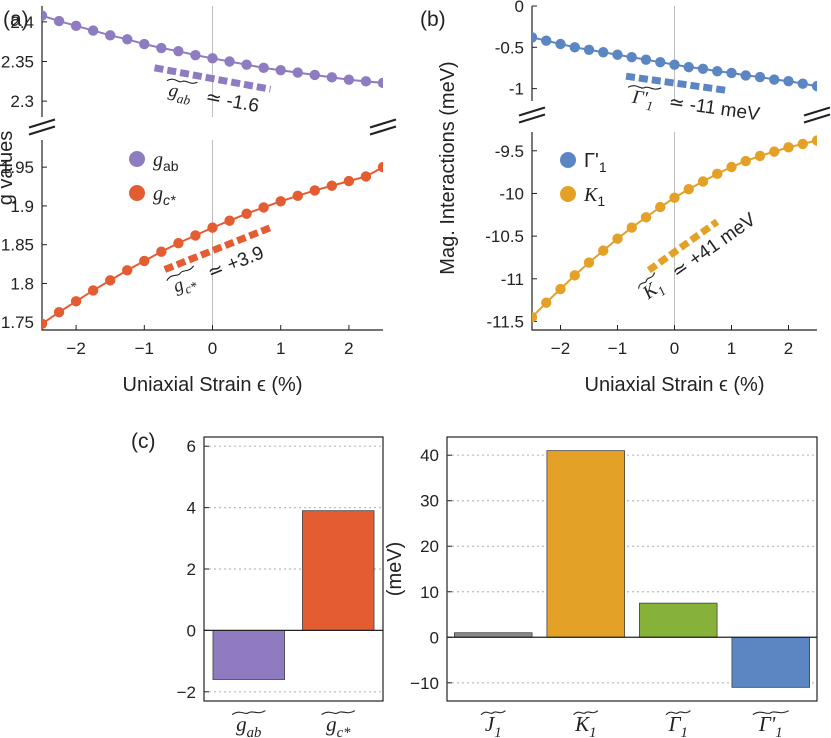  What do you see at coordinates (183, 281) in the screenshot?
I see `slope-symbol: gc*` at bounding box center [183, 281].